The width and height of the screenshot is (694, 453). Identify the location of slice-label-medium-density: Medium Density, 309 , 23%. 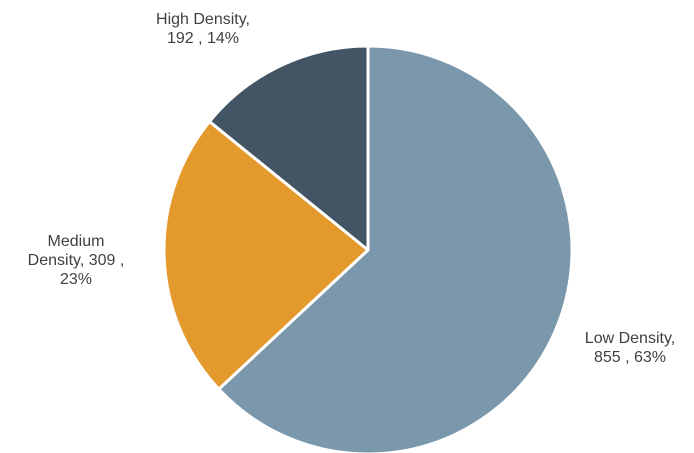
(76, 260).